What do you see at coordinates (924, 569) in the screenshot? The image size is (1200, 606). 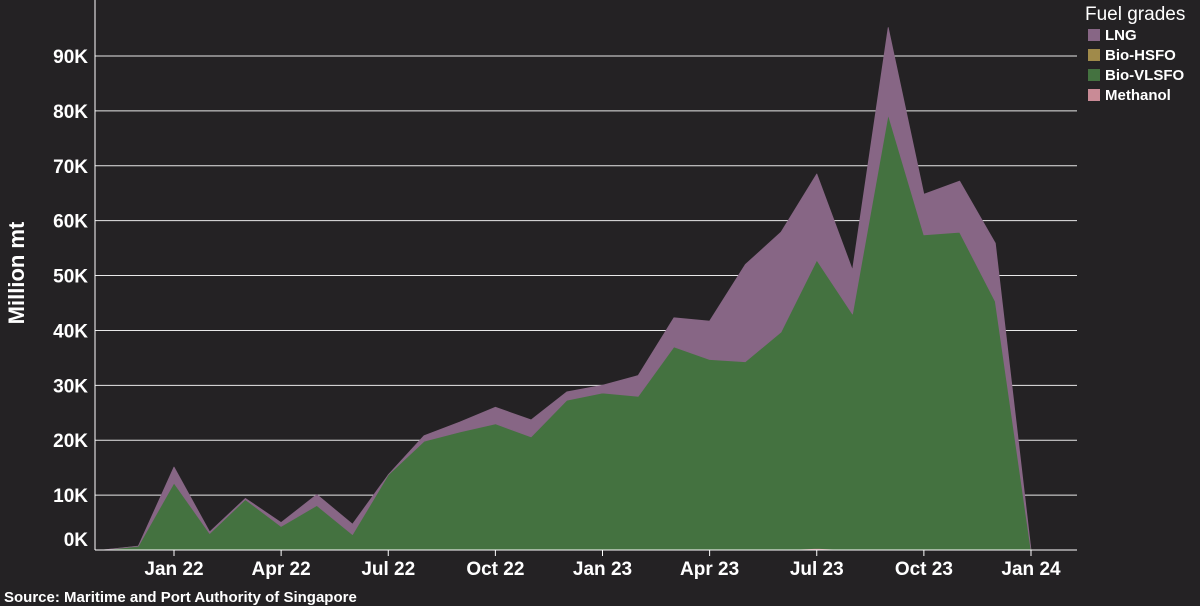 I see `x-tick-label: Oct 23` at bounding box center [924, 569].